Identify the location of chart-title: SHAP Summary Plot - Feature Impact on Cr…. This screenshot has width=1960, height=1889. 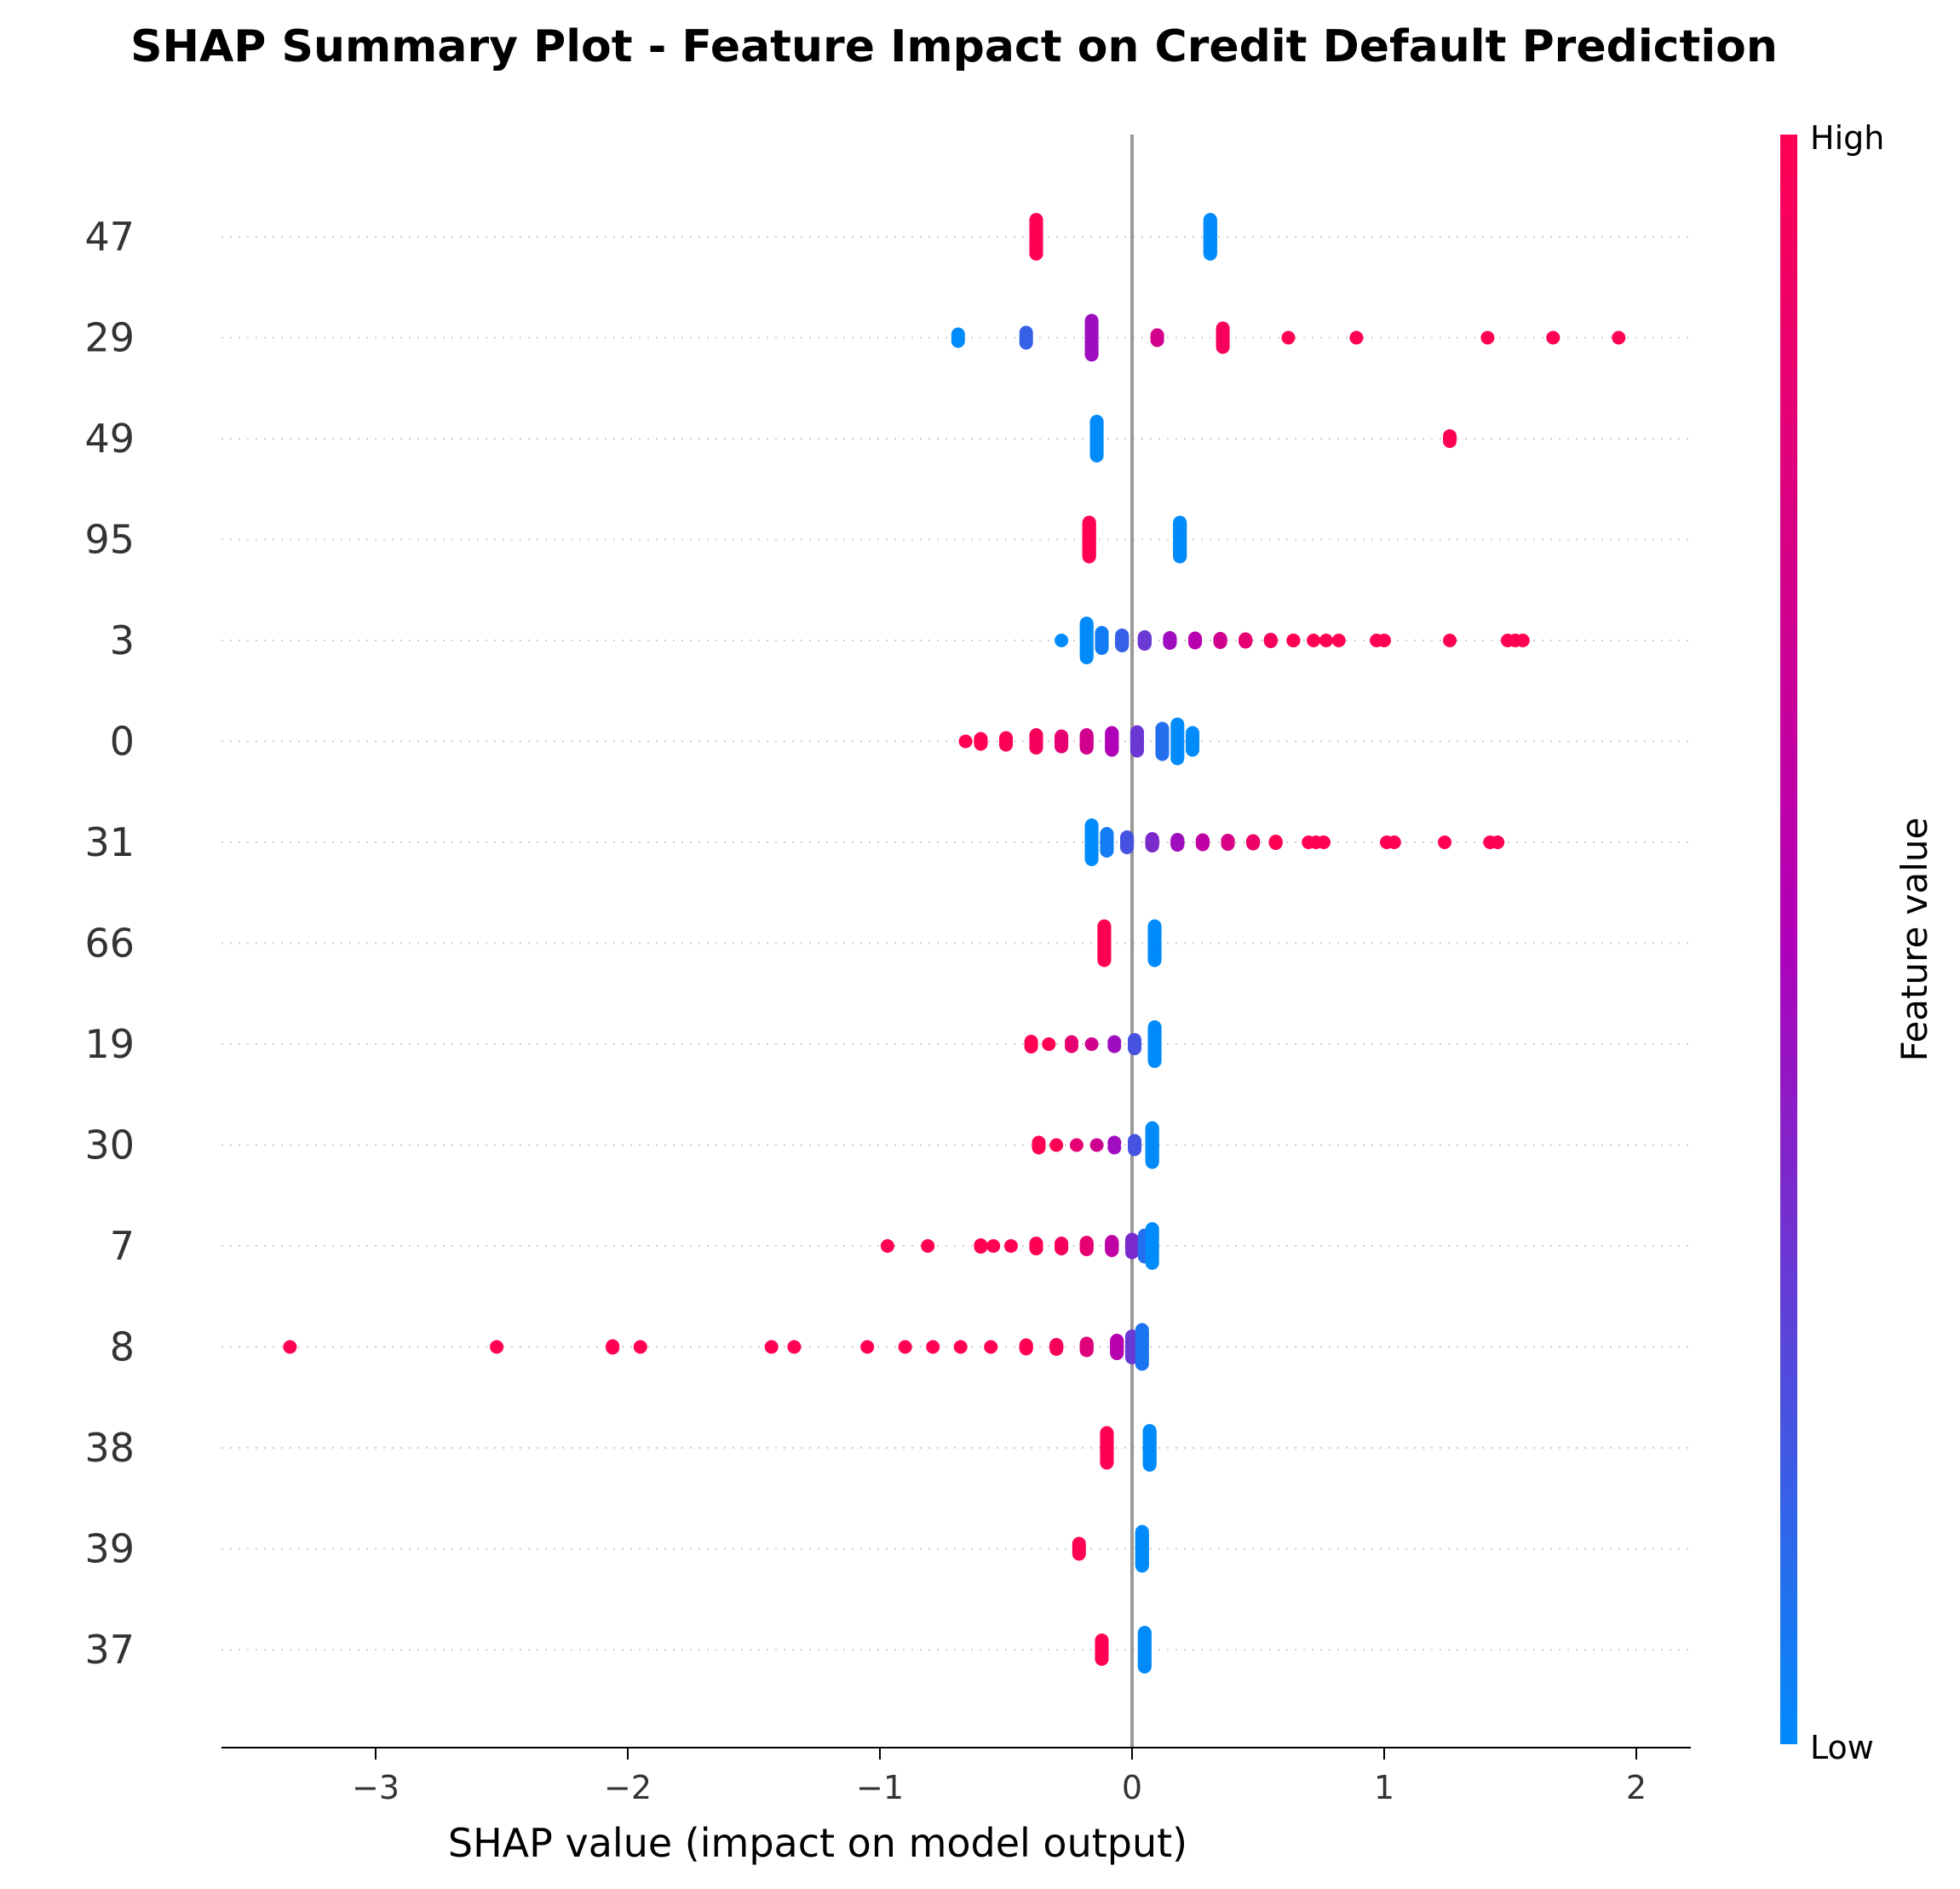
(954, 46).